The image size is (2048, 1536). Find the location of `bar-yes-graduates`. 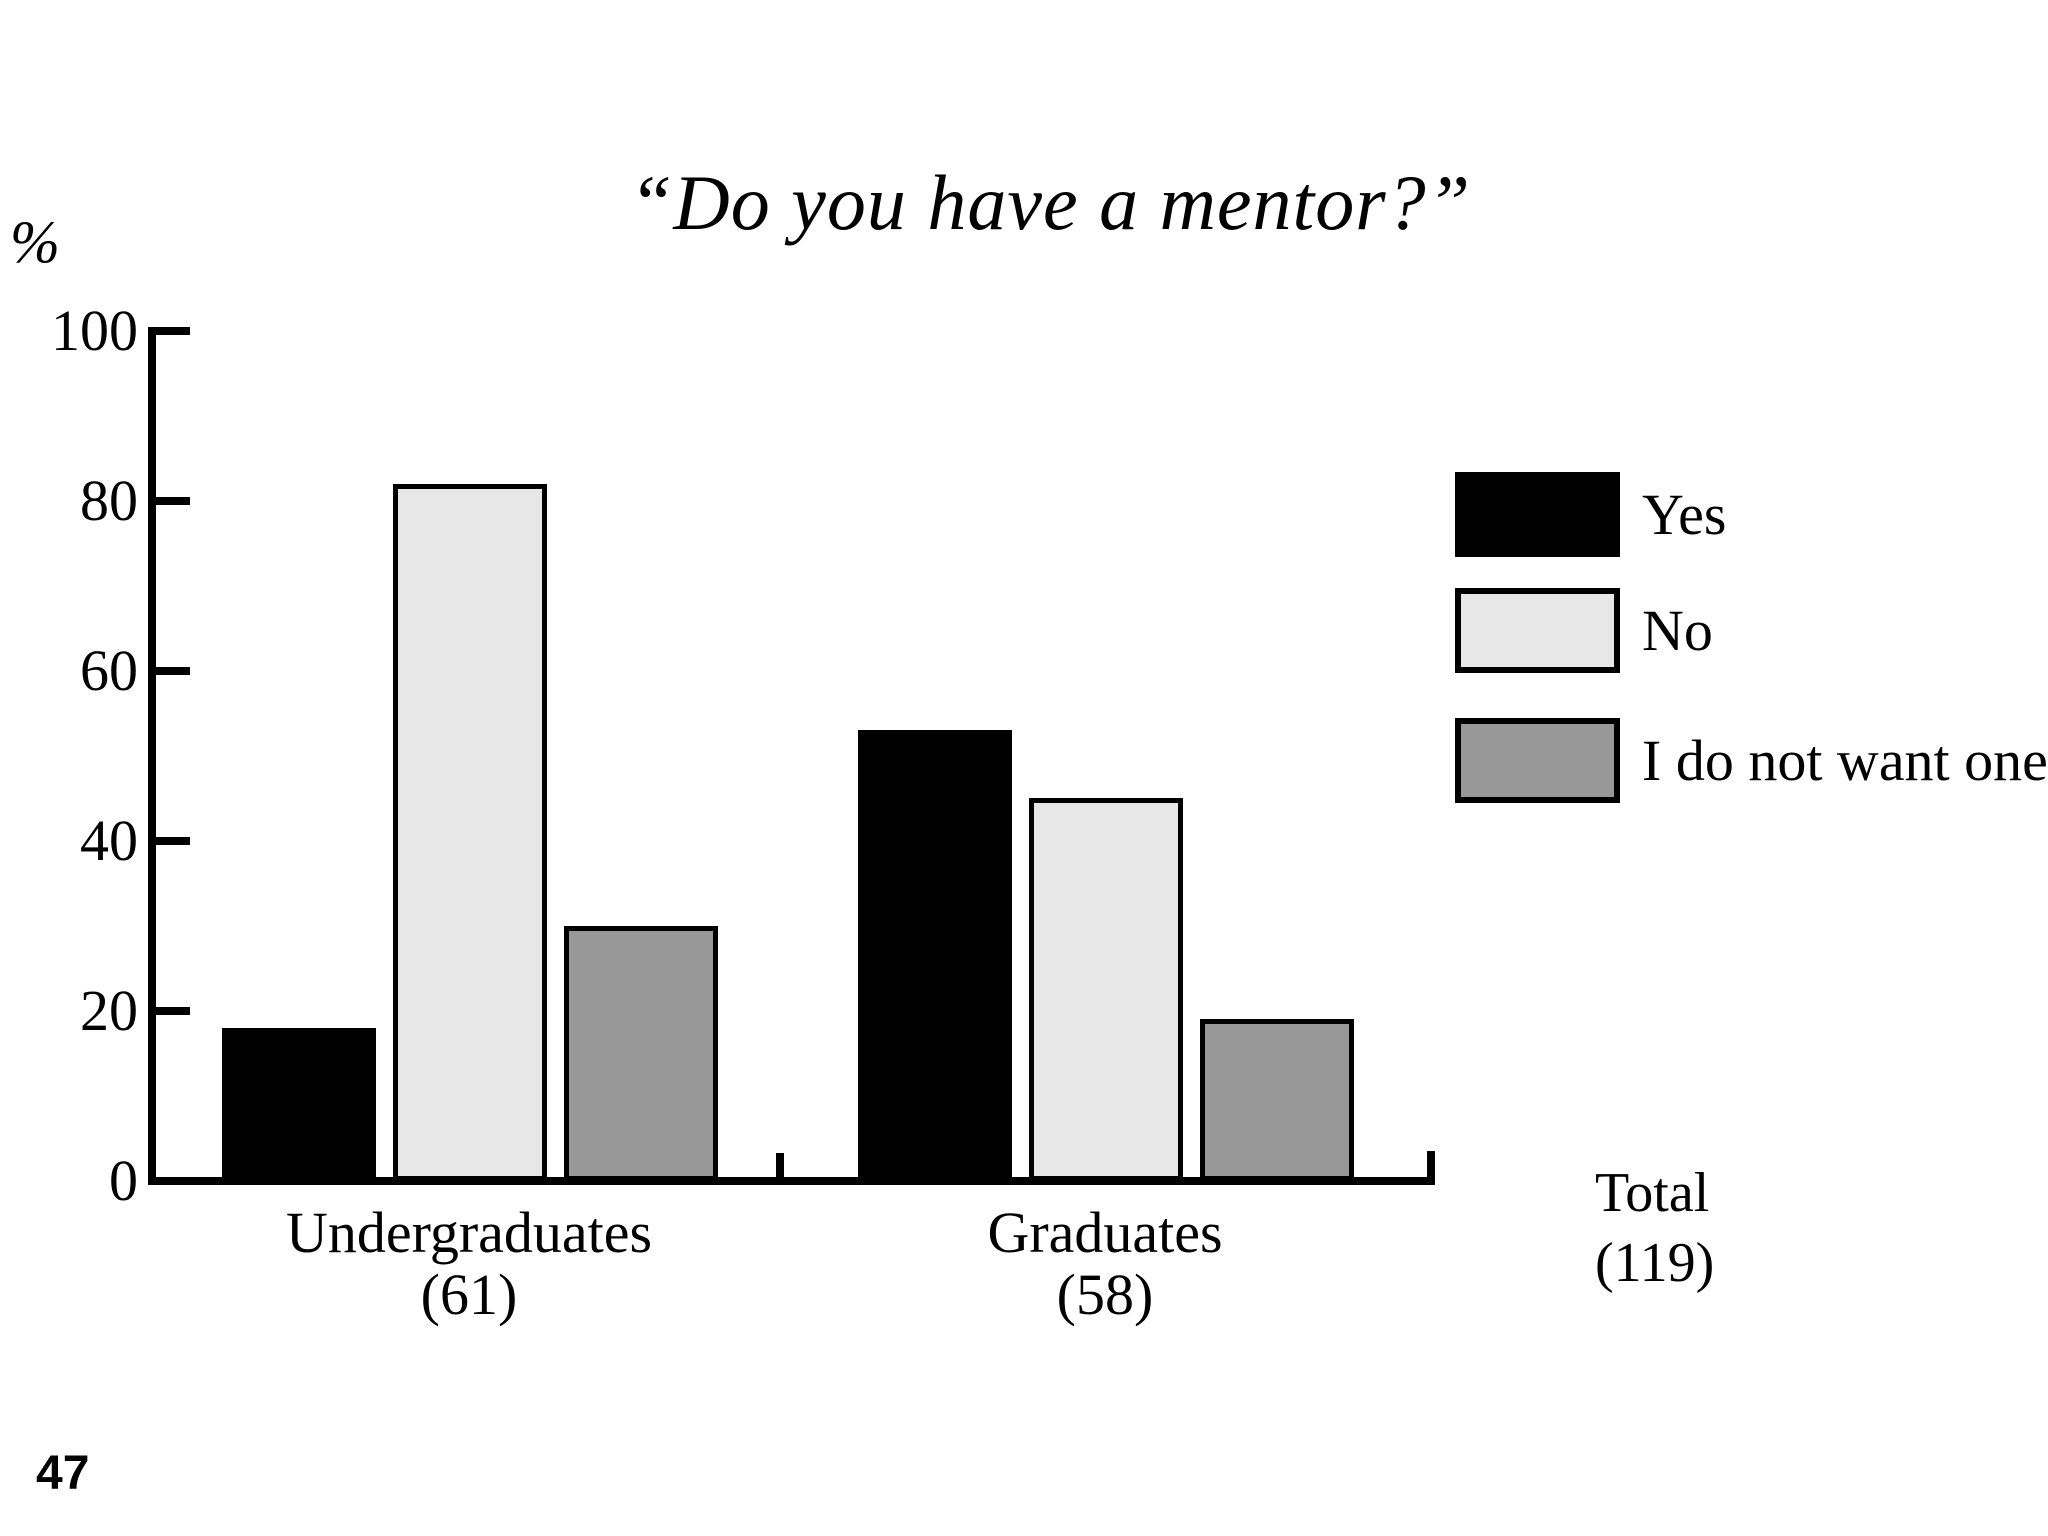

bar-yes-graduates is located at coordinates (935, 955).